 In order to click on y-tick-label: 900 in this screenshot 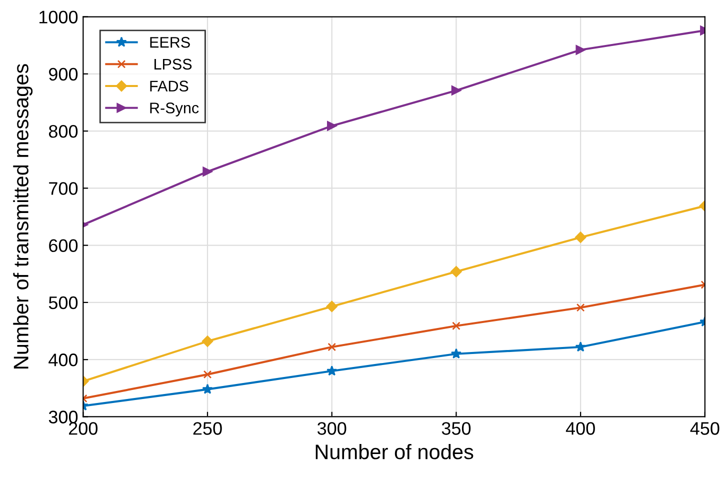, I will do `click(63, 74)`.